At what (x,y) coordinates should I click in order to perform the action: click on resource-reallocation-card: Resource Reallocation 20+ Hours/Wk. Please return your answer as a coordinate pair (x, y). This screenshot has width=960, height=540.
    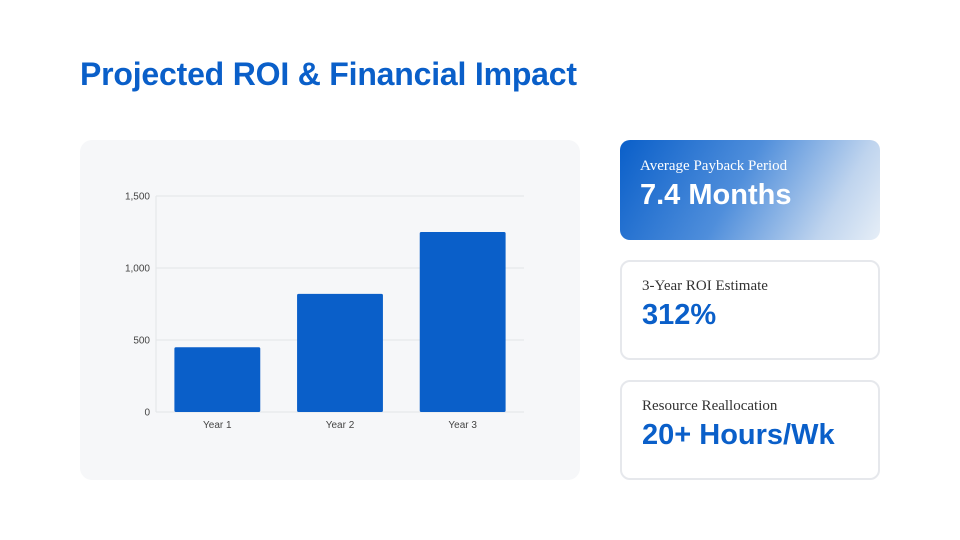
    Looking at the image, I should click on (750, 430).